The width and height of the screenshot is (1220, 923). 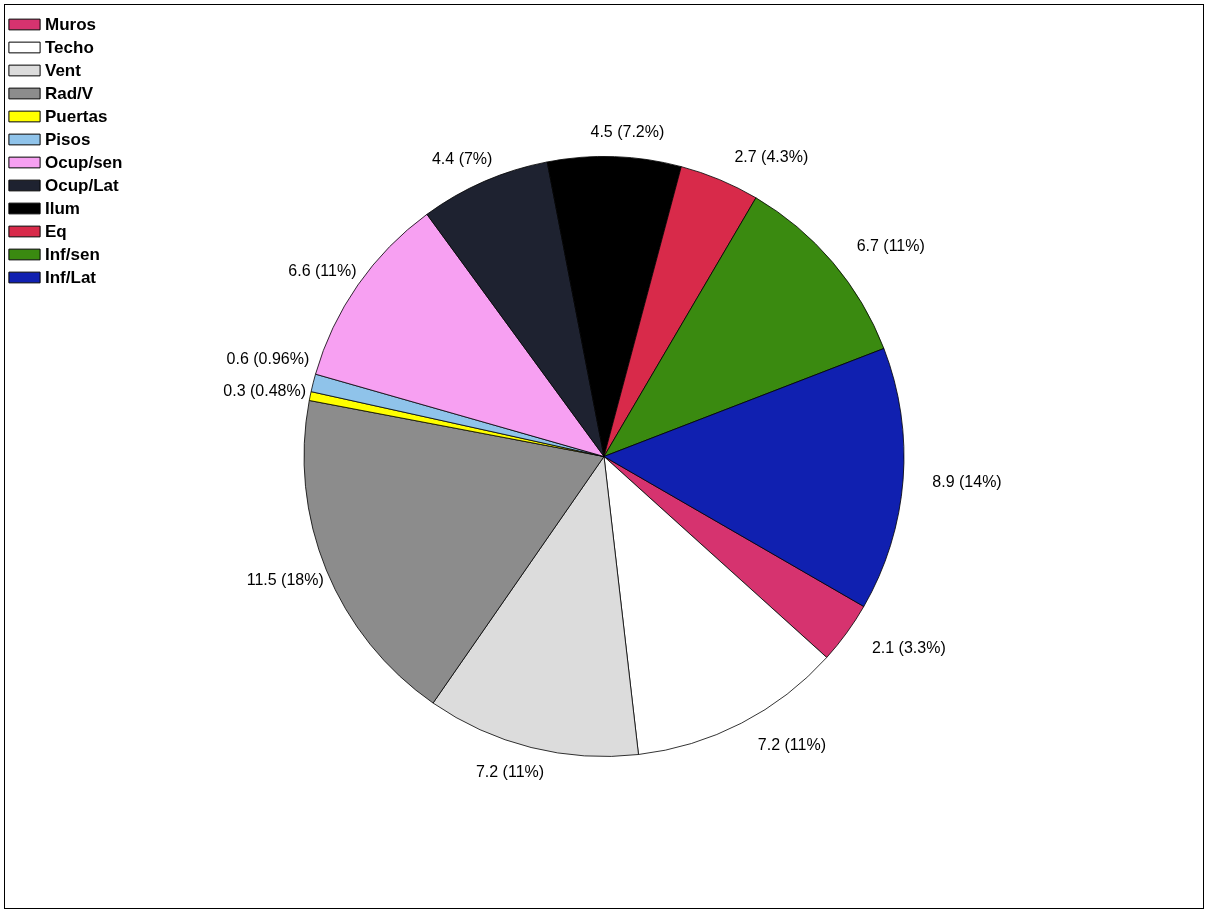 What do you see at coordinates (76, 116) in the screenshot?
I see `legend-label: Puertas` at bounding box center [76, 116].